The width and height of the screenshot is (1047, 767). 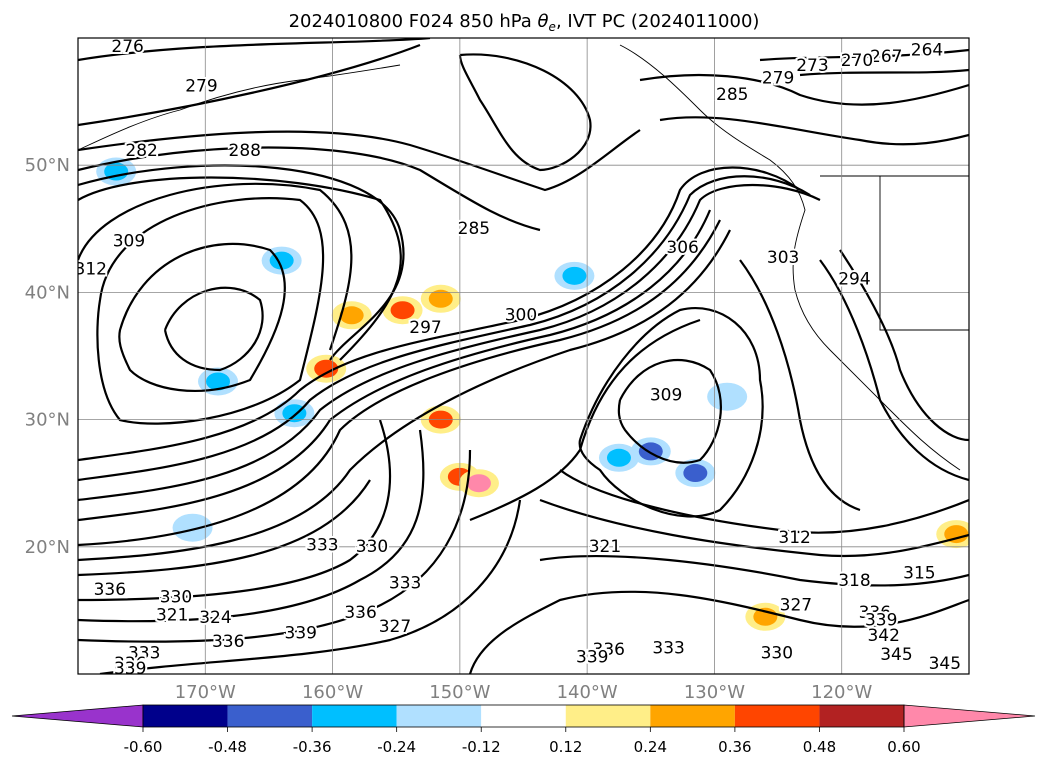 I want to click on coastline, so click(x=239, y=107).